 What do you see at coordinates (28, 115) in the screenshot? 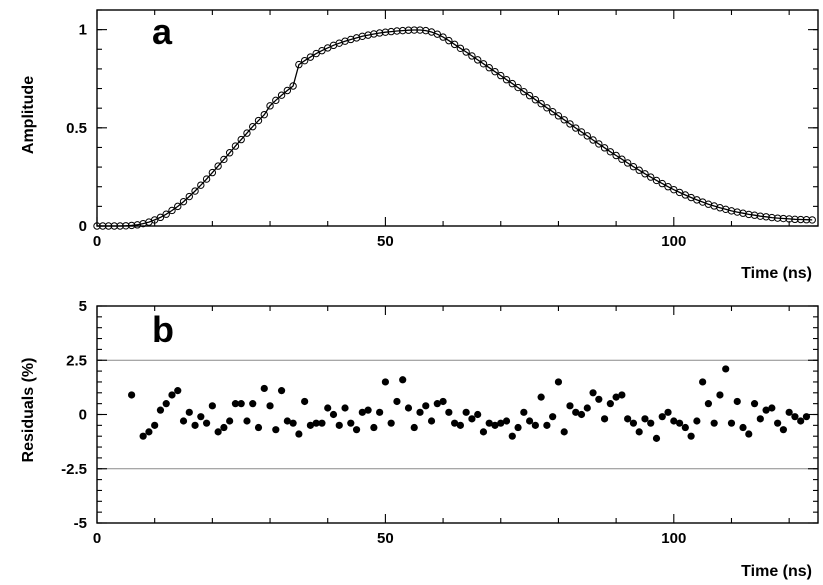
I see `panel-a-y-axis-title: Amplitude` at bounding box center [28, 115].